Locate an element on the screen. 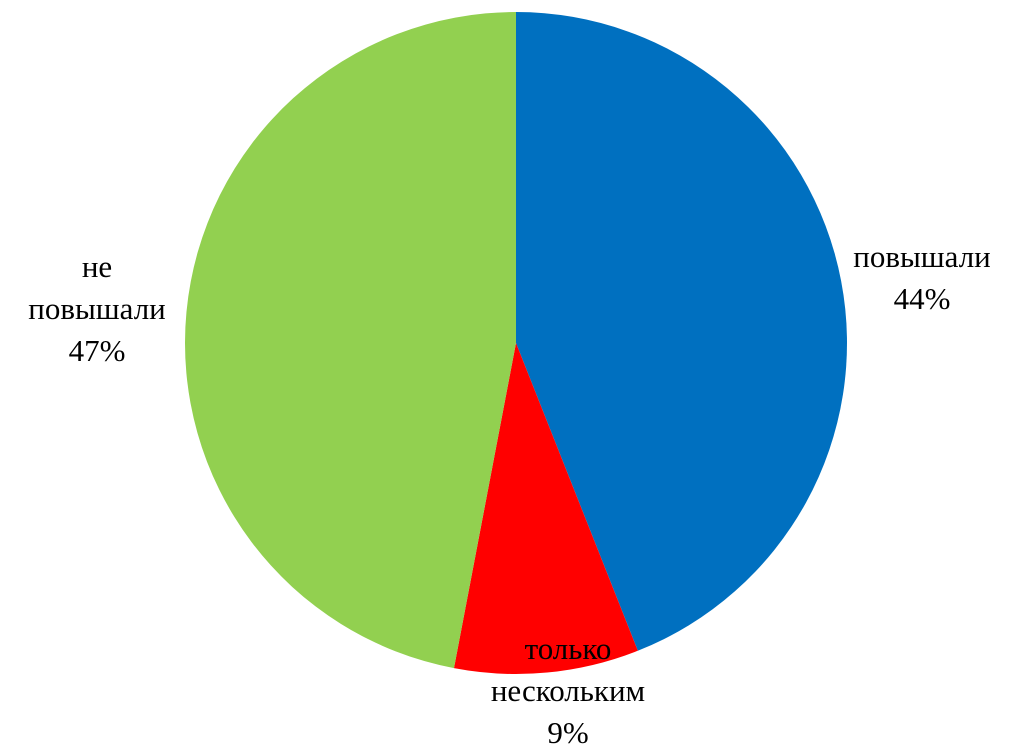 This screenshot has width=1029, height=754. pie-slice is located at coordinates (545, 508).